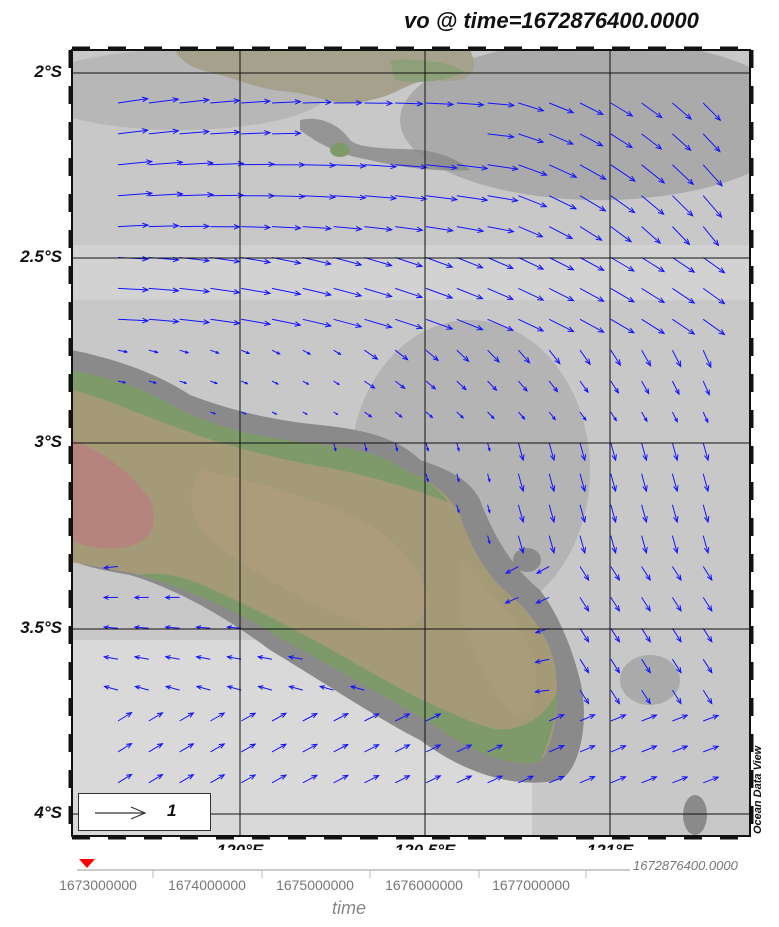 Image resolution: width=779 pixels, height=927 pixels. What do you see at coordinates (389, 870) in the screenshot?
I see `time-slider` at bounding box center [389, 870].